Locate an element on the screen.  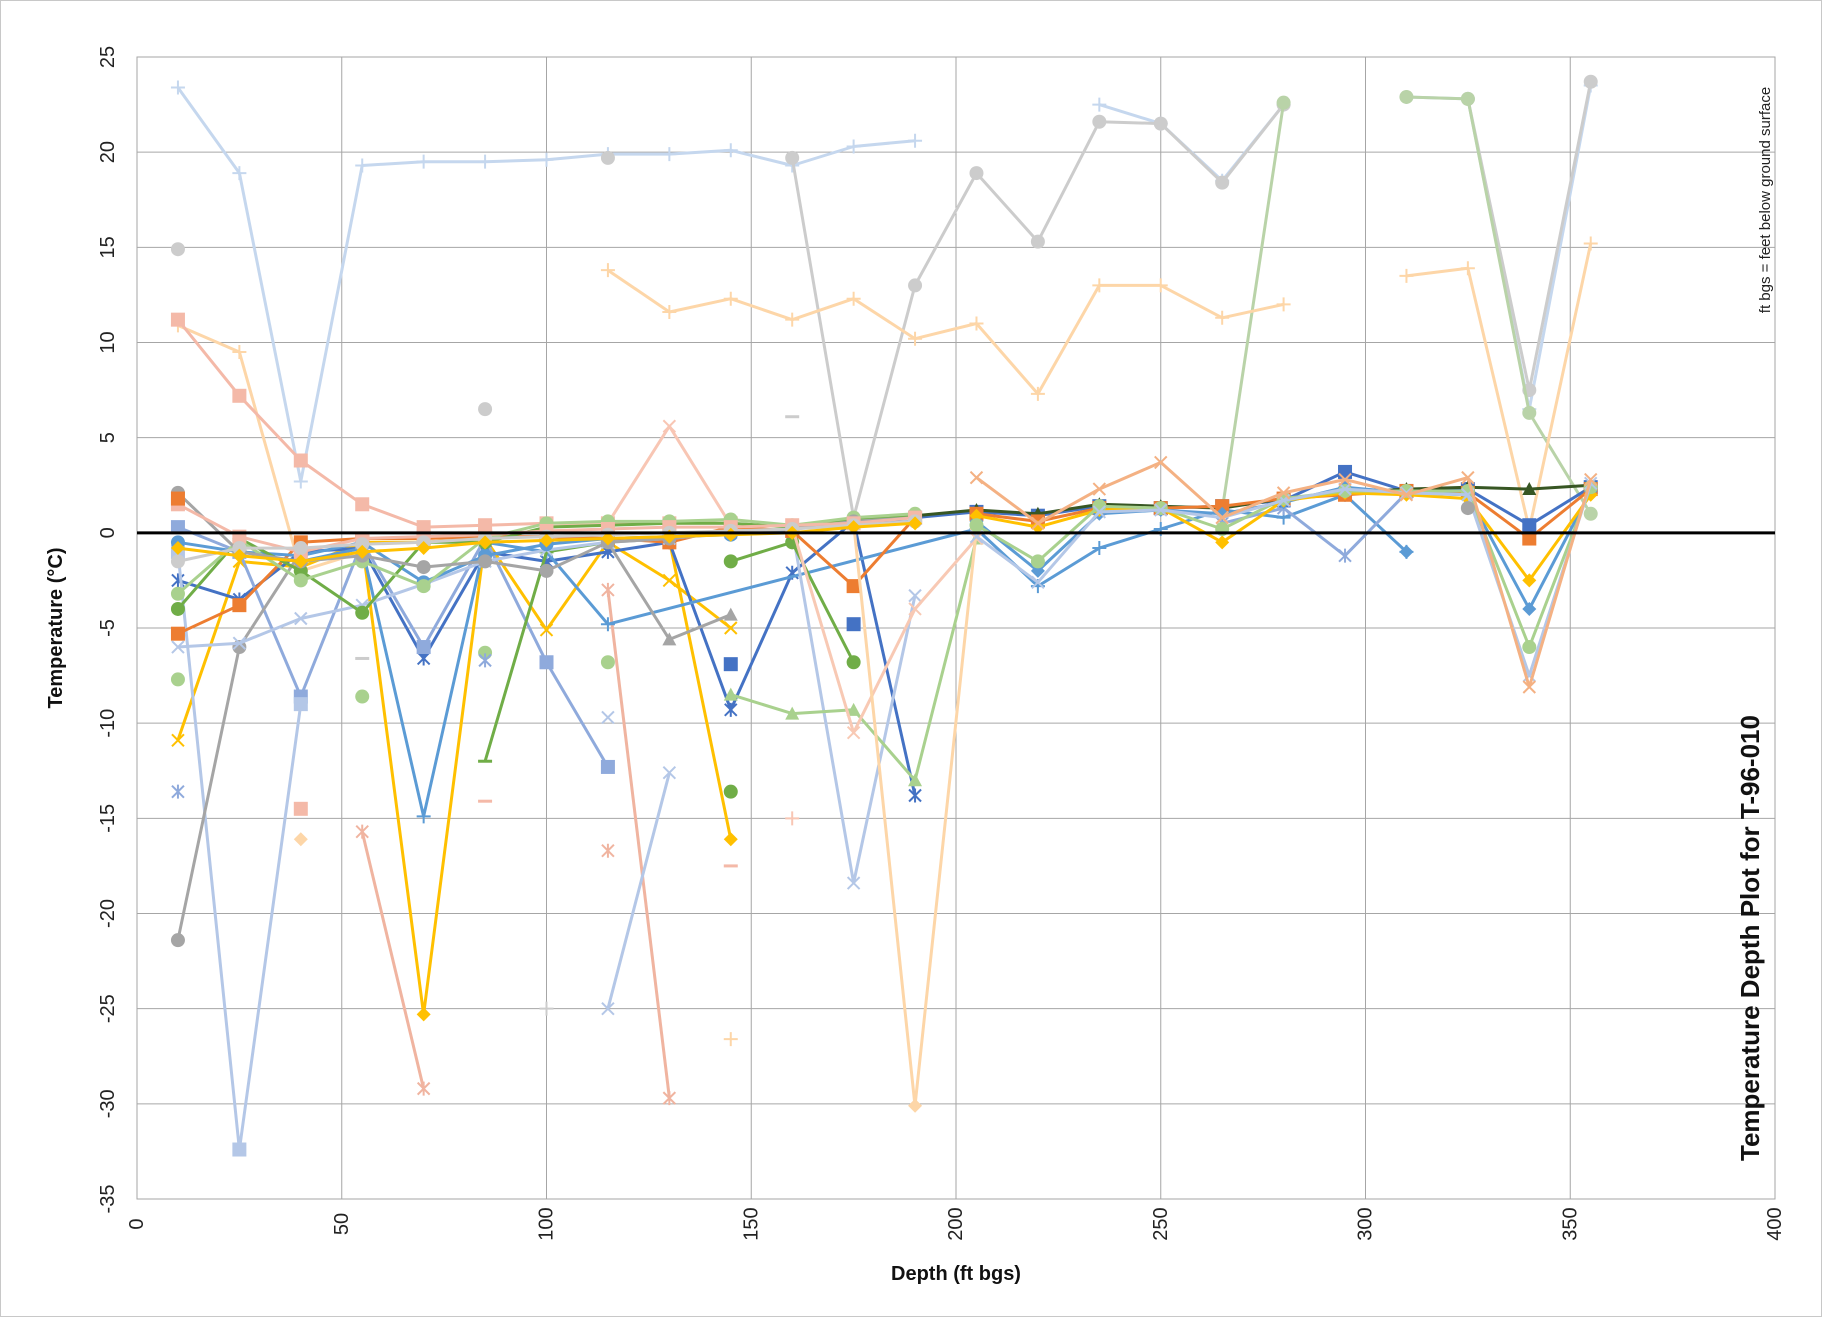
y-tick-label: -10 is located at coordinates (108, 723).